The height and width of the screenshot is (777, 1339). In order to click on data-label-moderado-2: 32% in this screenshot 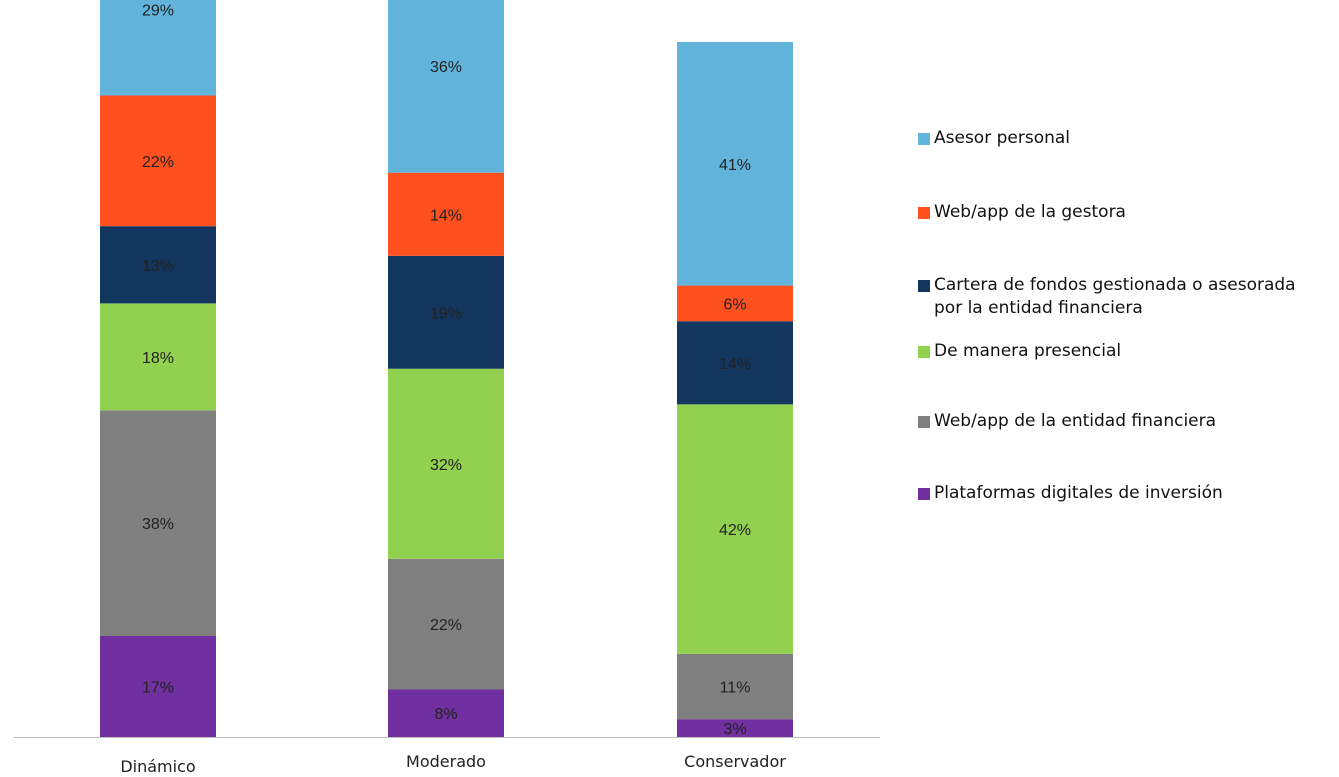, I will do `click(446, 465)`.